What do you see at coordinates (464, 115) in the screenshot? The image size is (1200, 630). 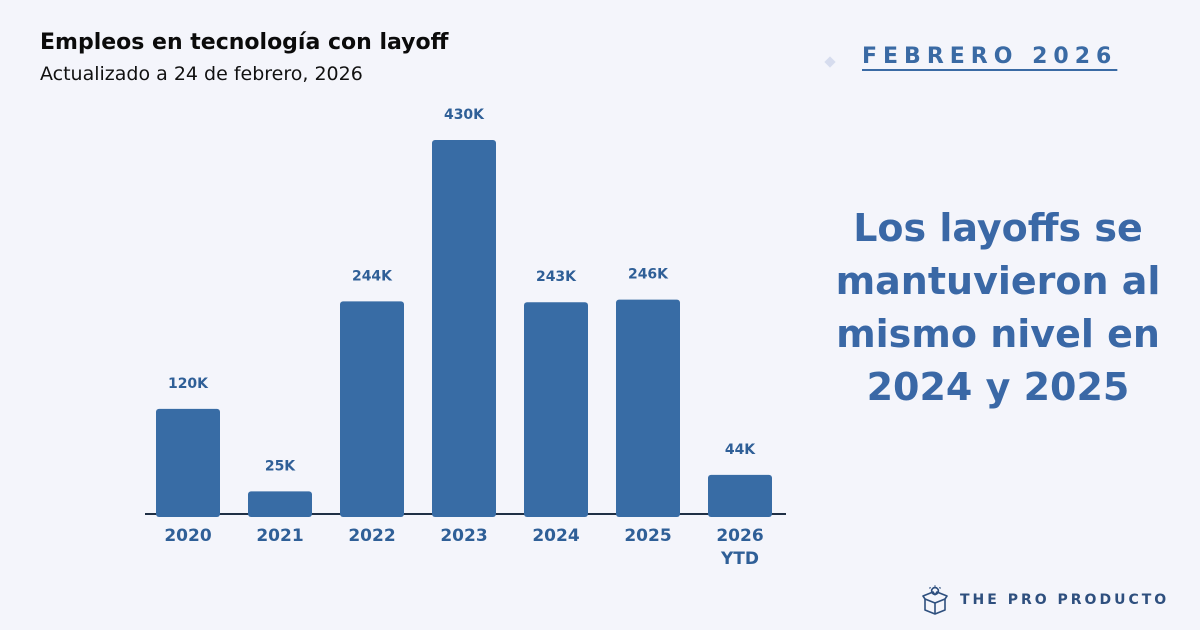 I see `value-label: 430K` at bounding box center [464, 115].